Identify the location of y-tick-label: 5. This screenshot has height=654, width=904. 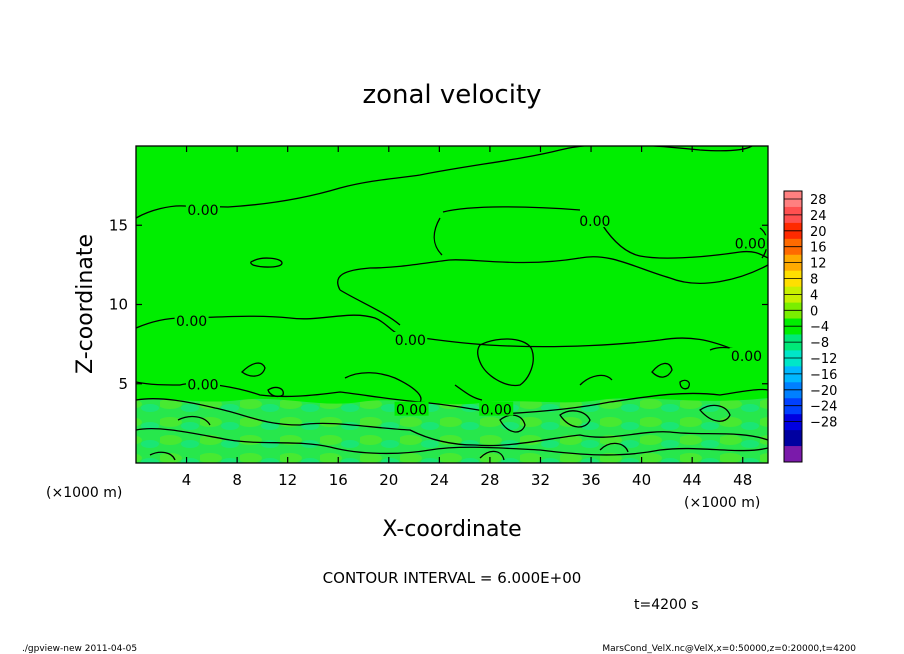
(123, 384).